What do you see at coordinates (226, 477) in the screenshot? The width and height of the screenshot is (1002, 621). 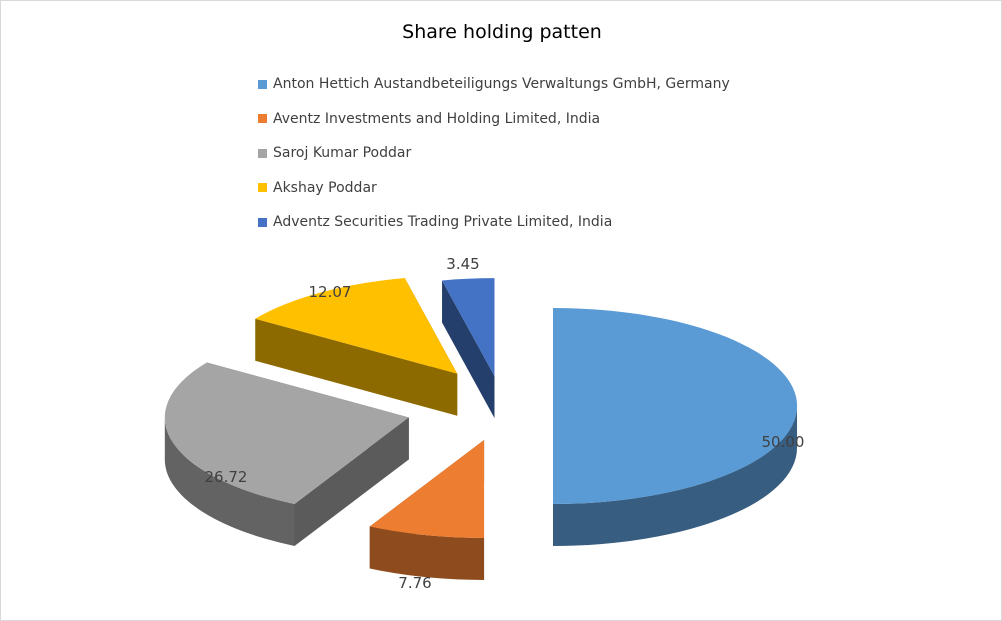 I see `data-label-2: 26.72` at bounding box center [226, 477].